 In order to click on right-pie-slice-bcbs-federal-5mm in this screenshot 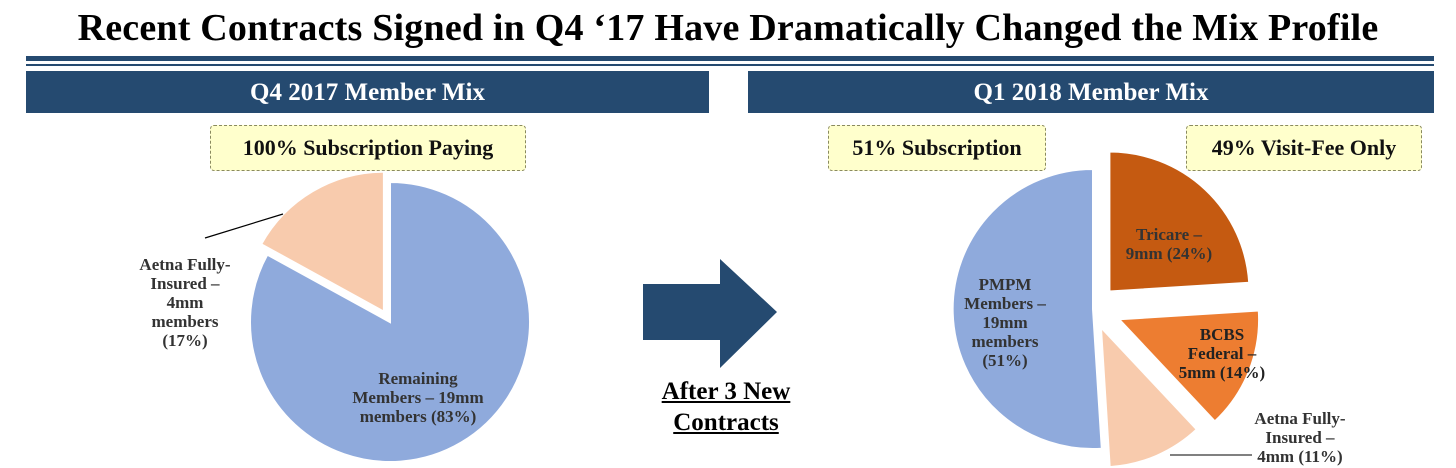, I will do `click(1188, 366)`.